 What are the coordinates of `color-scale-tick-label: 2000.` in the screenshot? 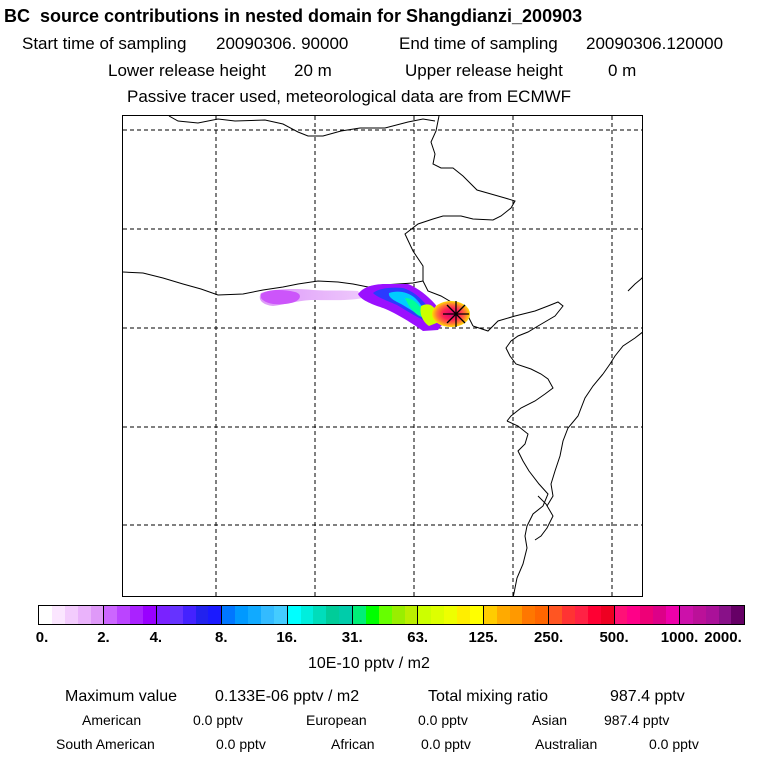 It's located at (723, 637).